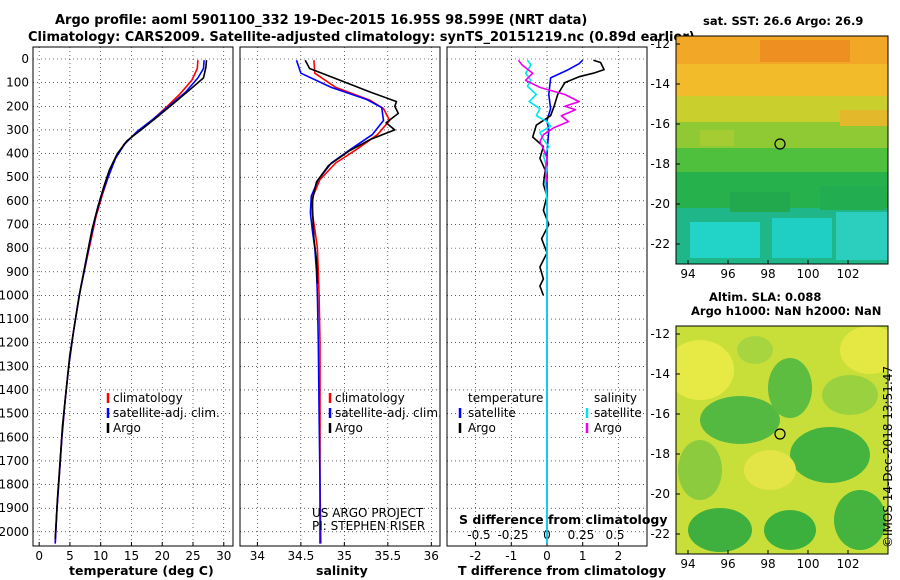  Describe the element at coordinates (192, 556) in the screenshot. I see `x-tick-label: 25` at that location.